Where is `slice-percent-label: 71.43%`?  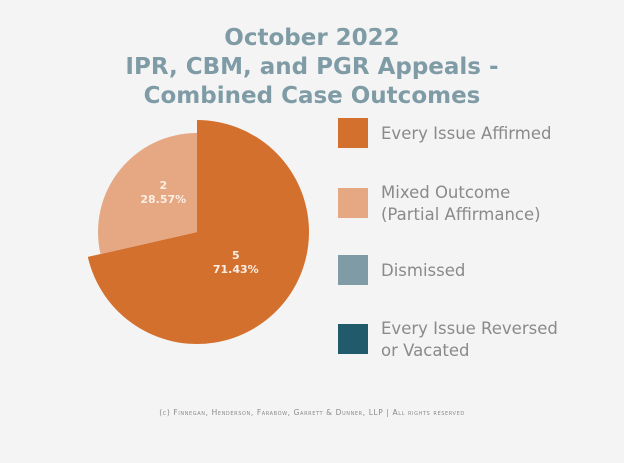 slice-percent-label: 71.43% is located at coordinates (236, 269).